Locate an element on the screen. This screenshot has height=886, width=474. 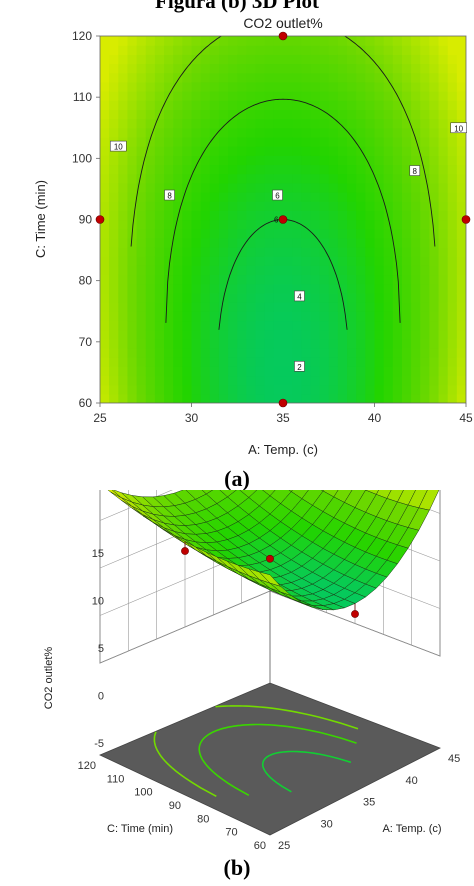
z-tick-label: 5 is located at coordinates (101, 649).